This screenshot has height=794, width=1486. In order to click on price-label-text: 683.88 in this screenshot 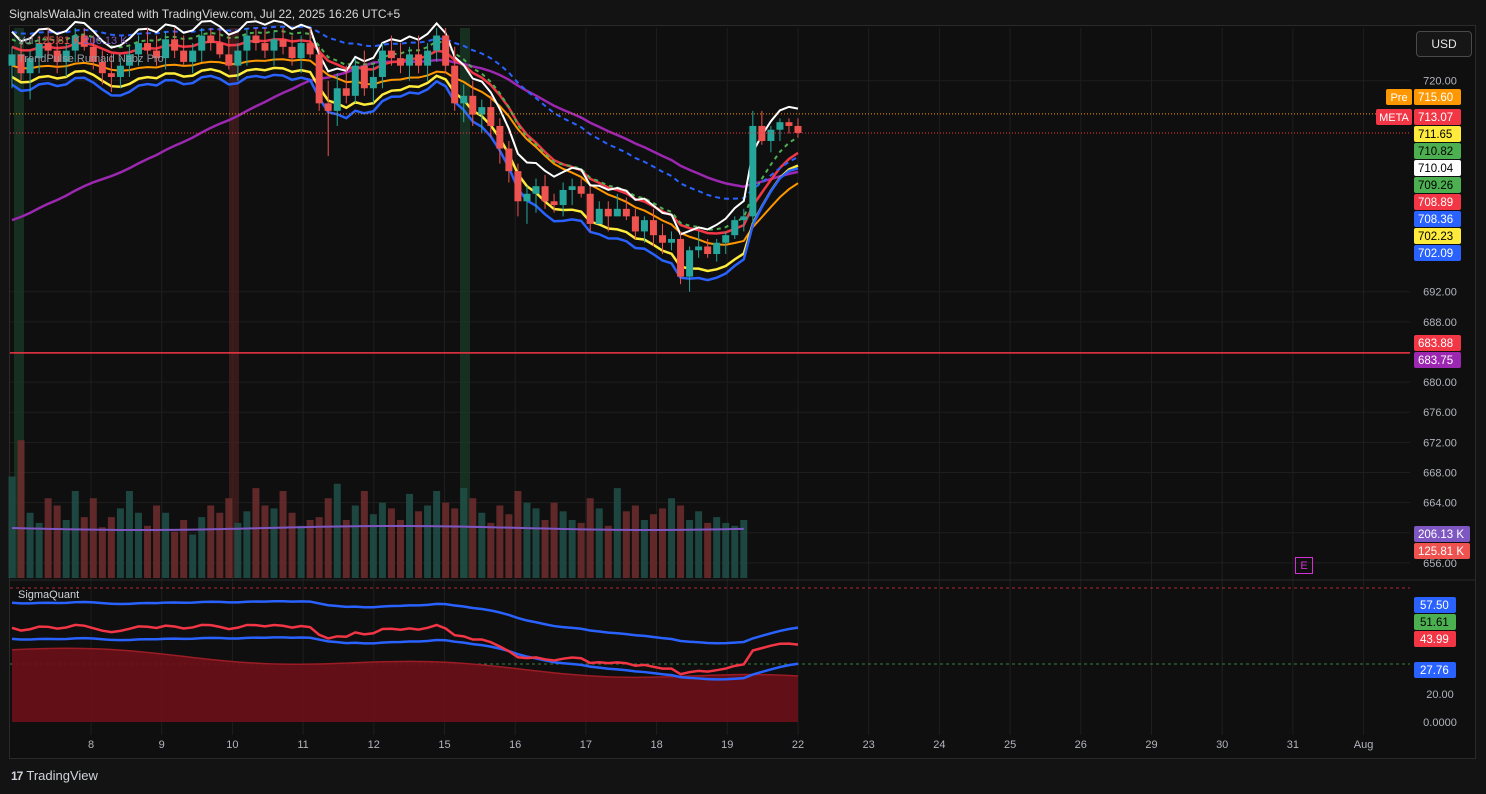, I will do `click(1435, 344)`.